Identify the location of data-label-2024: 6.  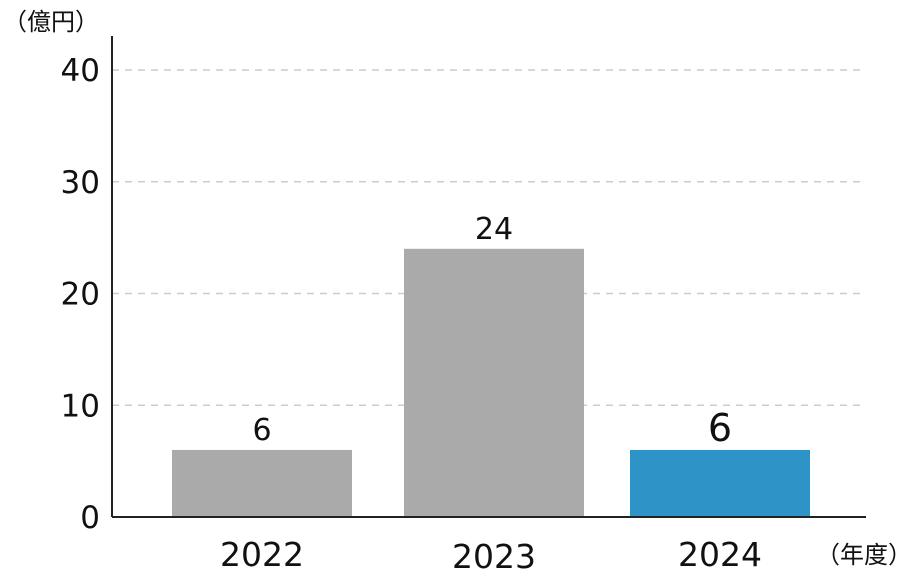
(720, 428).